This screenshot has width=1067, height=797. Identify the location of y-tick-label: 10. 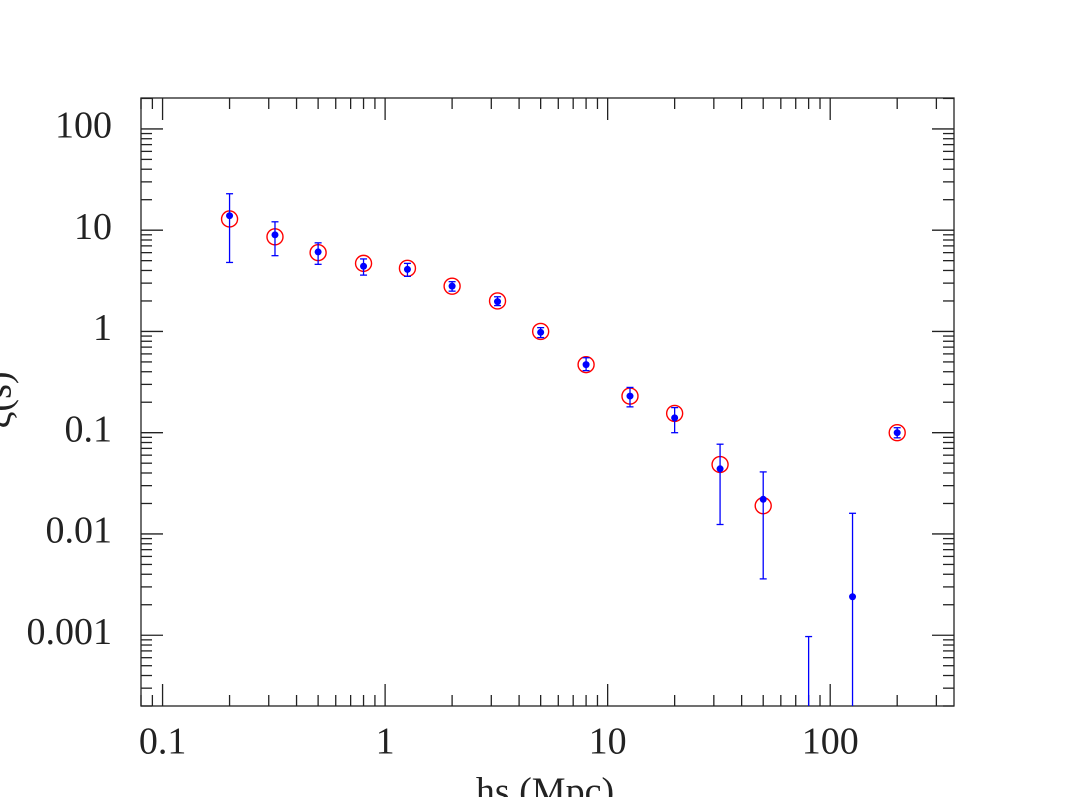
(93, 227).